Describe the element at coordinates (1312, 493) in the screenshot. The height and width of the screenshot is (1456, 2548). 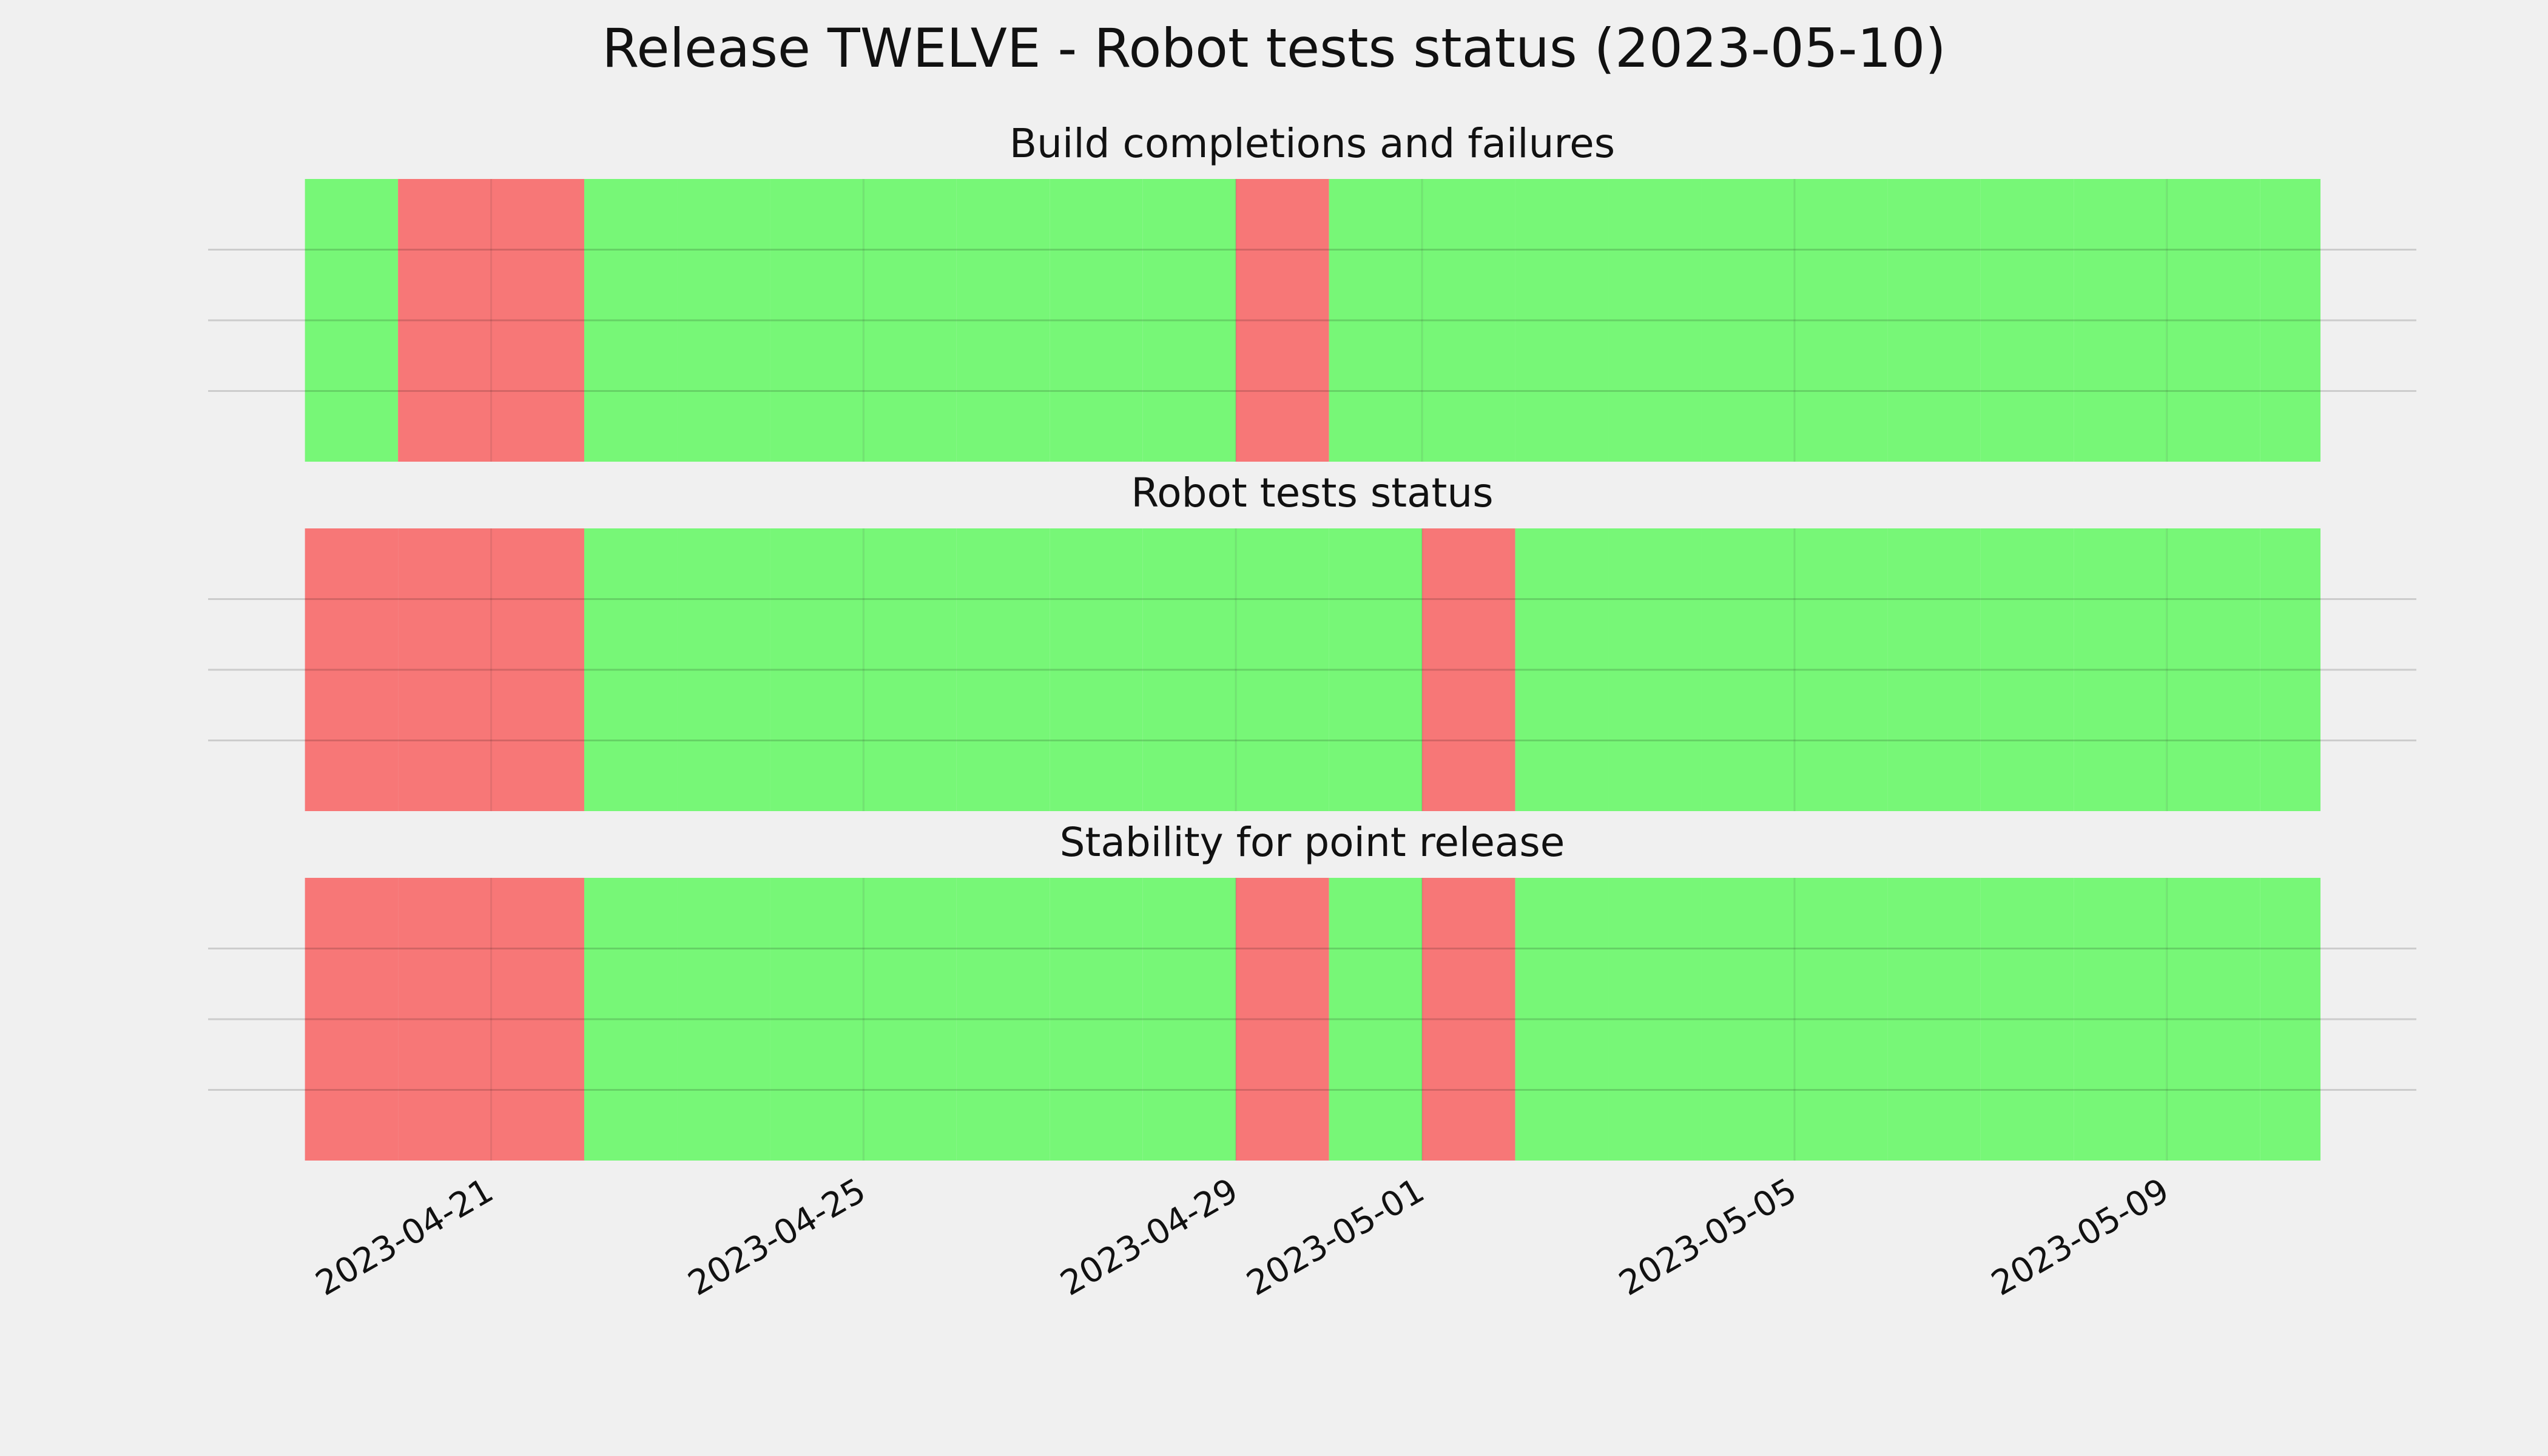
I see `panel-title: Robot tests status` at that location.